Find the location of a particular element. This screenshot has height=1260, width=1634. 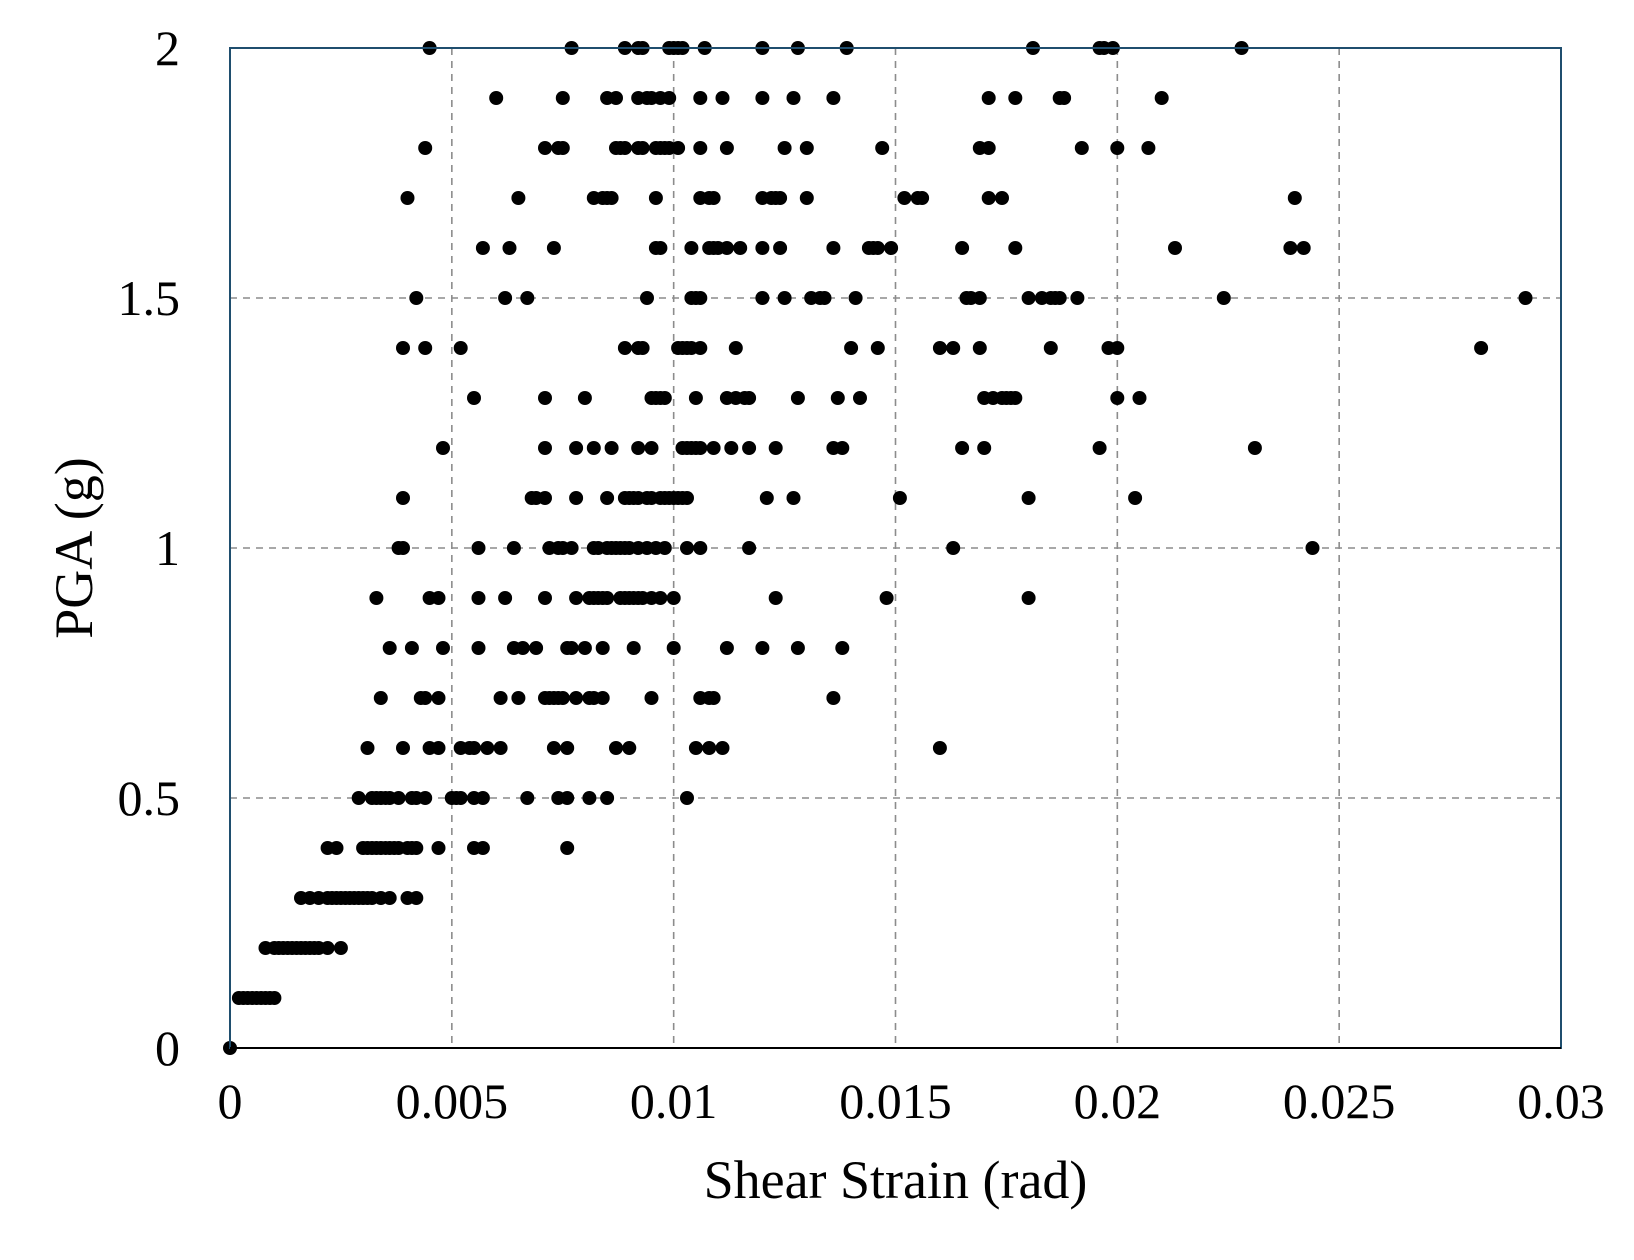

x-tick-label: 0.025 is located at coordinates (1339, 1101).